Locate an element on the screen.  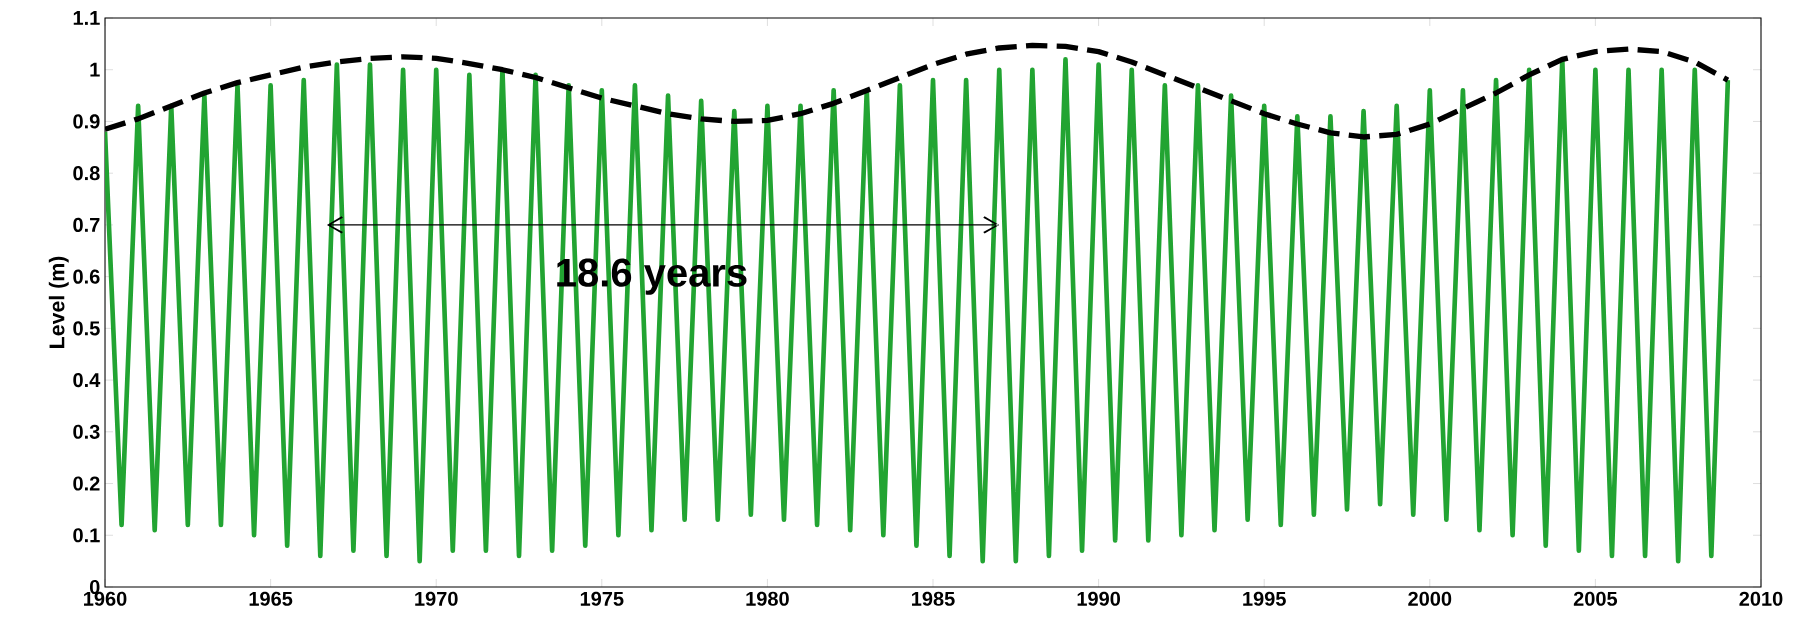
y-axis-title: Level (m) is located at coordinates (58, 302).